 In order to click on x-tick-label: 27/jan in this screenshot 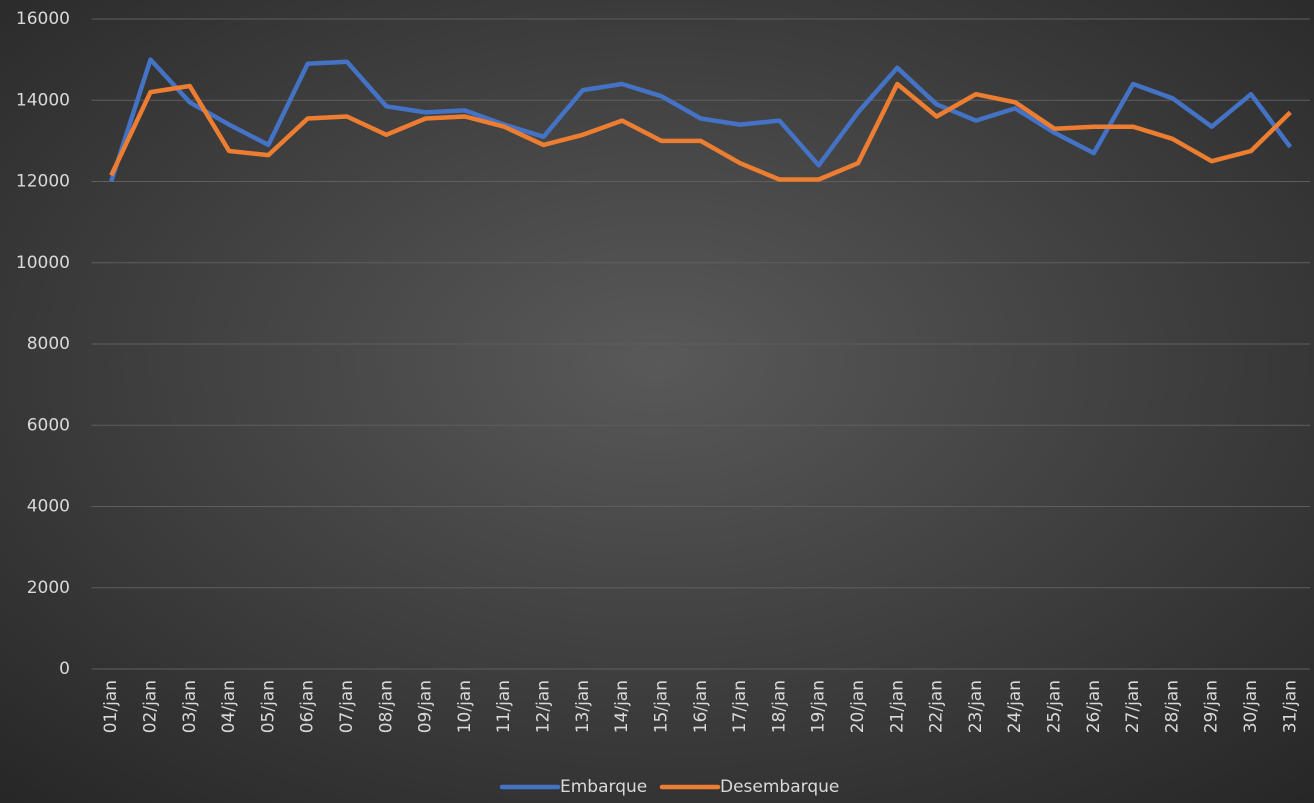, I will do `click(1133, 706)`.